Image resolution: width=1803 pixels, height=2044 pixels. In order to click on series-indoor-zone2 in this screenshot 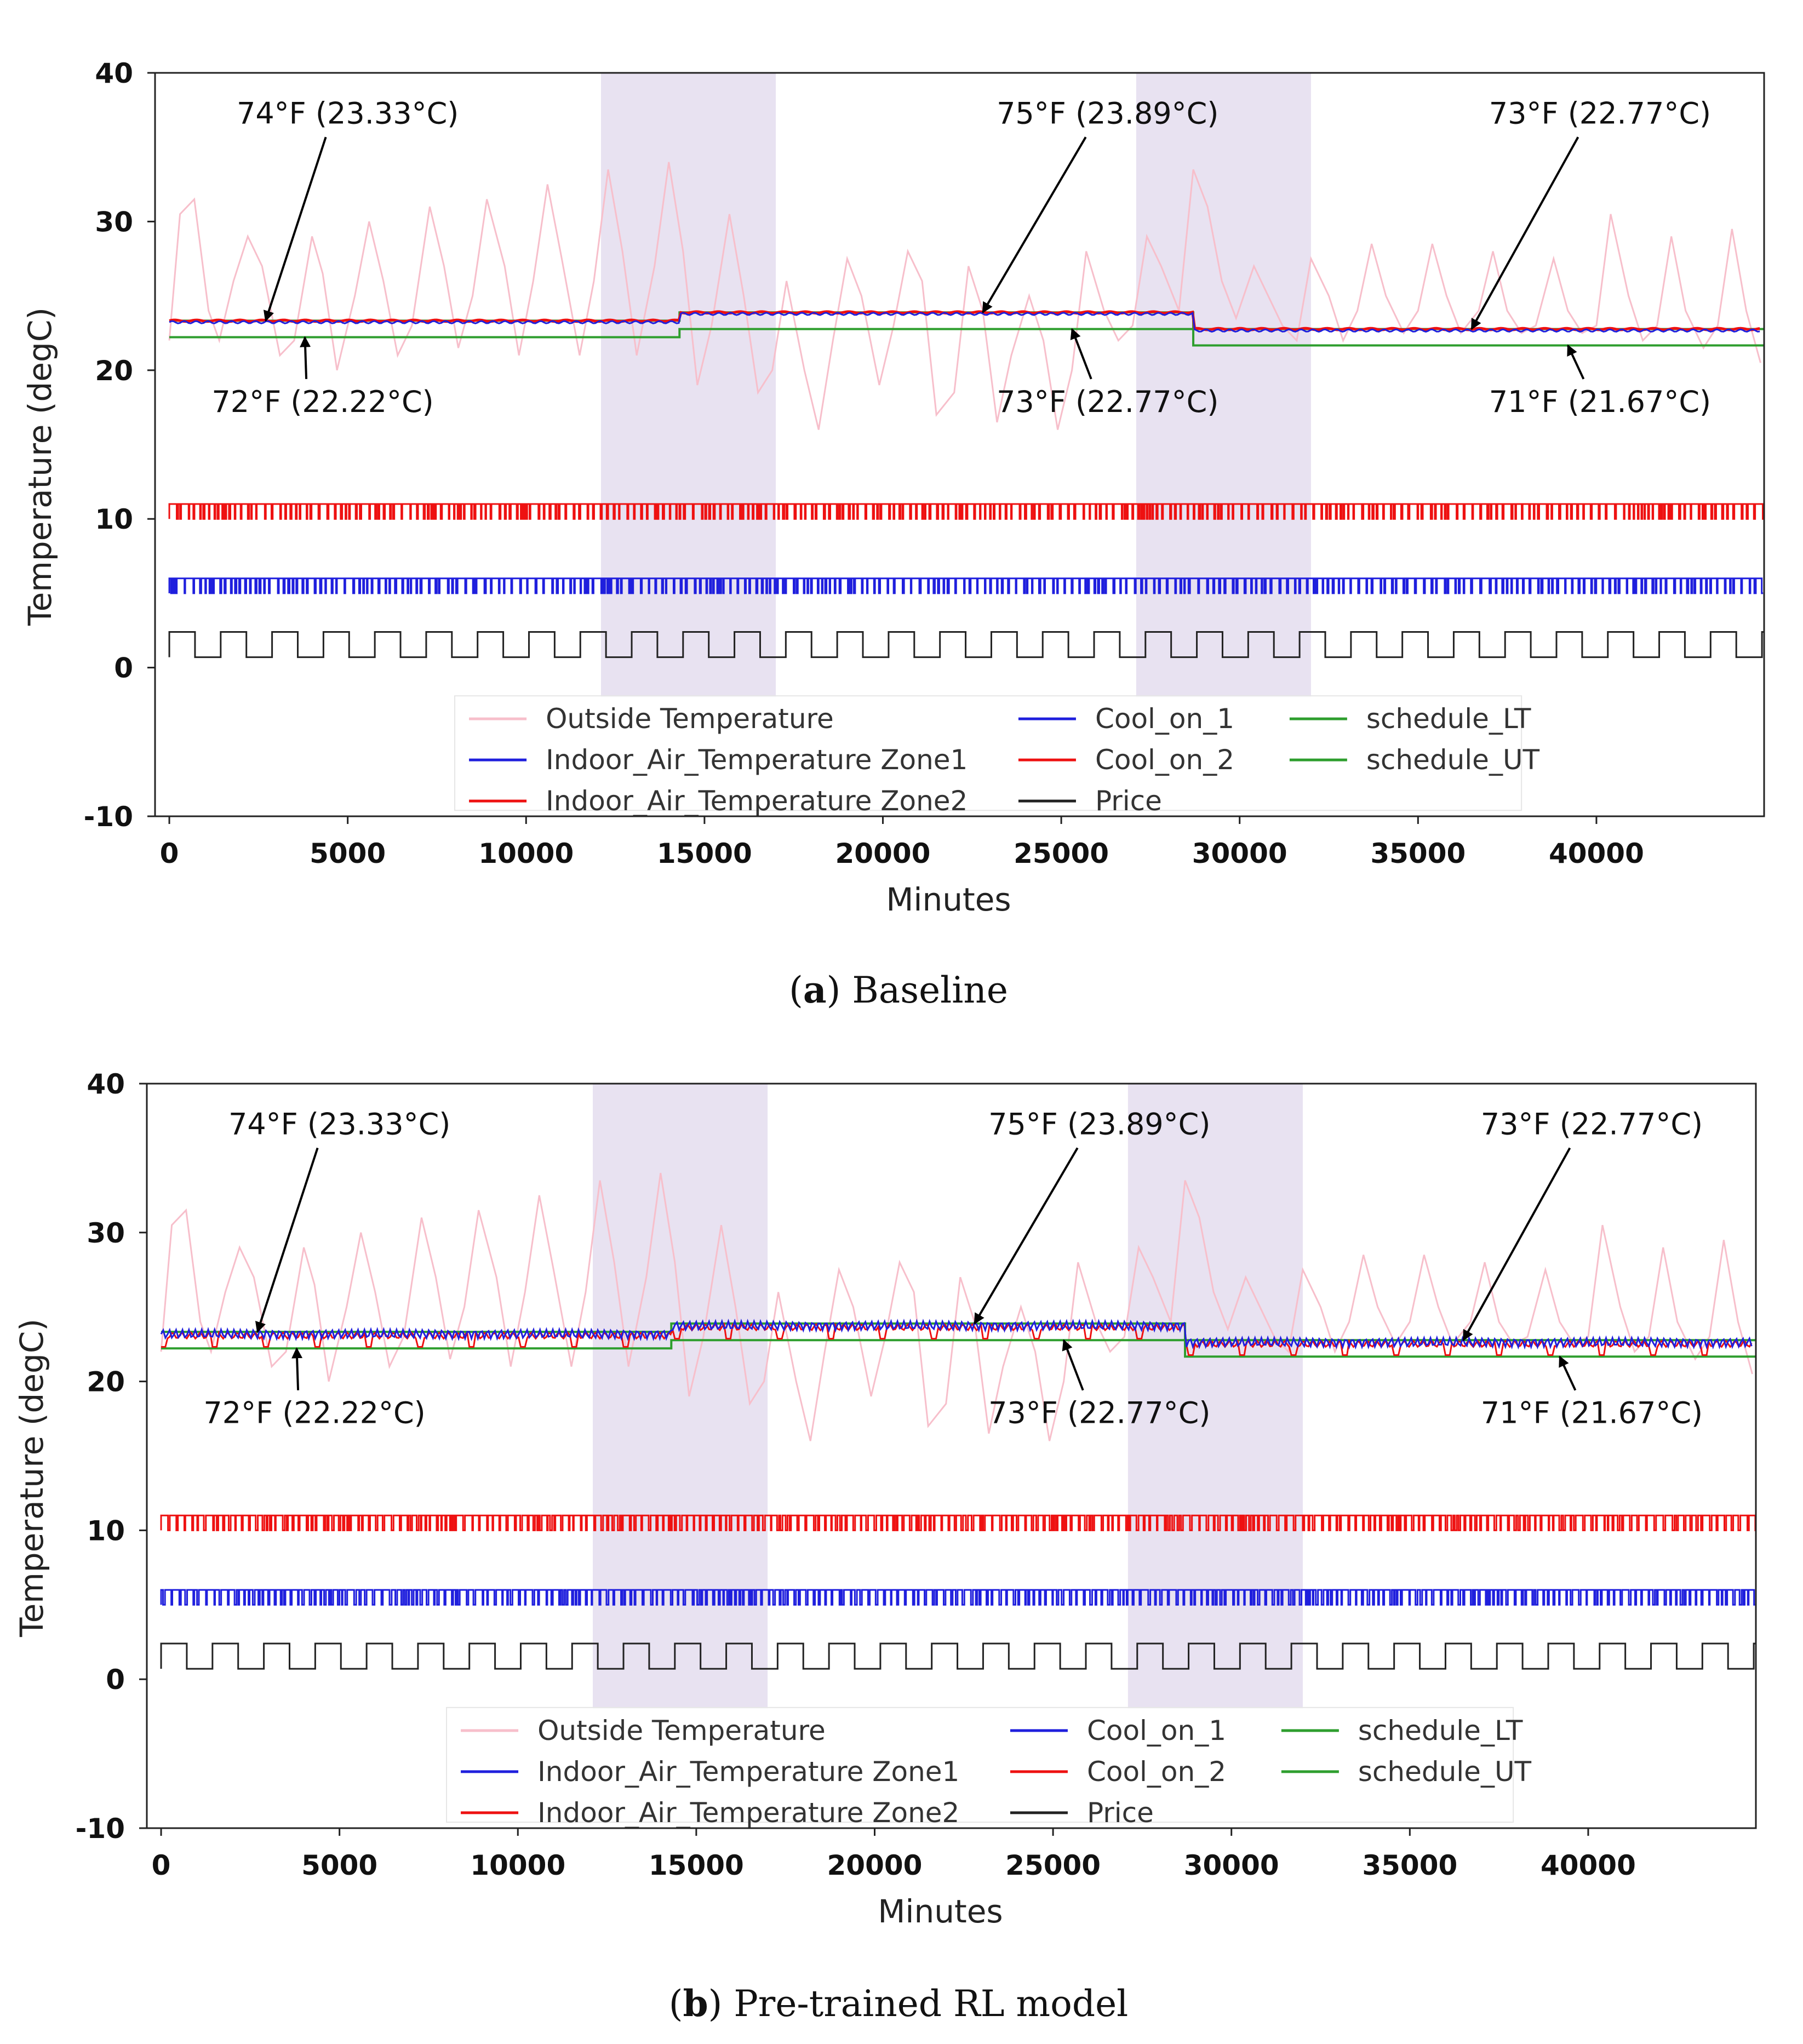, I will do `click(964, 320)`.